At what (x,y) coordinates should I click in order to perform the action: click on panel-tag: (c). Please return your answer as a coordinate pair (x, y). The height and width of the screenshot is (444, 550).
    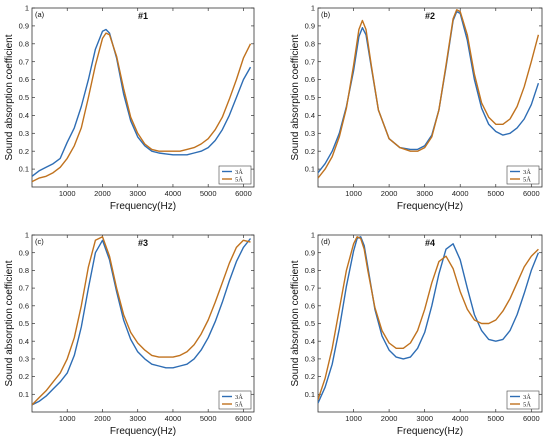
    Looking at the image, I should click on (39, 241).